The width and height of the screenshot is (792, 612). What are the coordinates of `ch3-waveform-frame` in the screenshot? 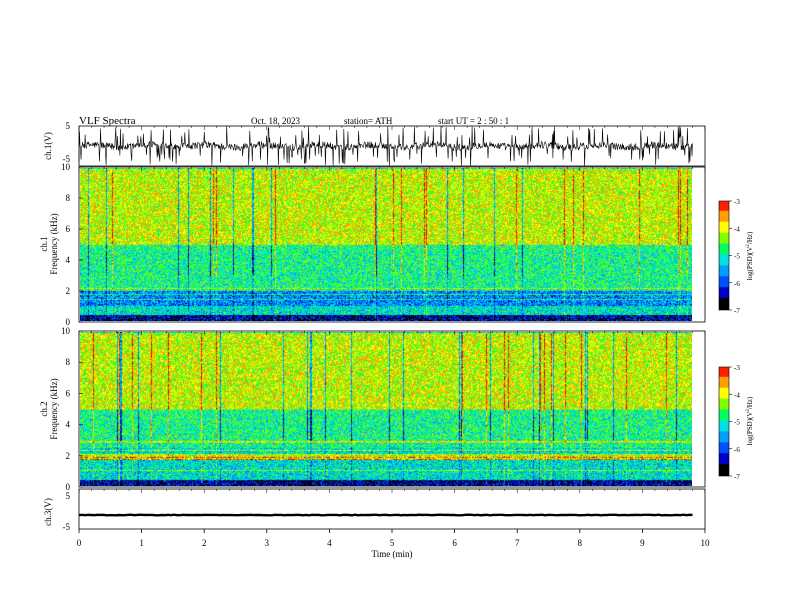 It's located at (392, 509).